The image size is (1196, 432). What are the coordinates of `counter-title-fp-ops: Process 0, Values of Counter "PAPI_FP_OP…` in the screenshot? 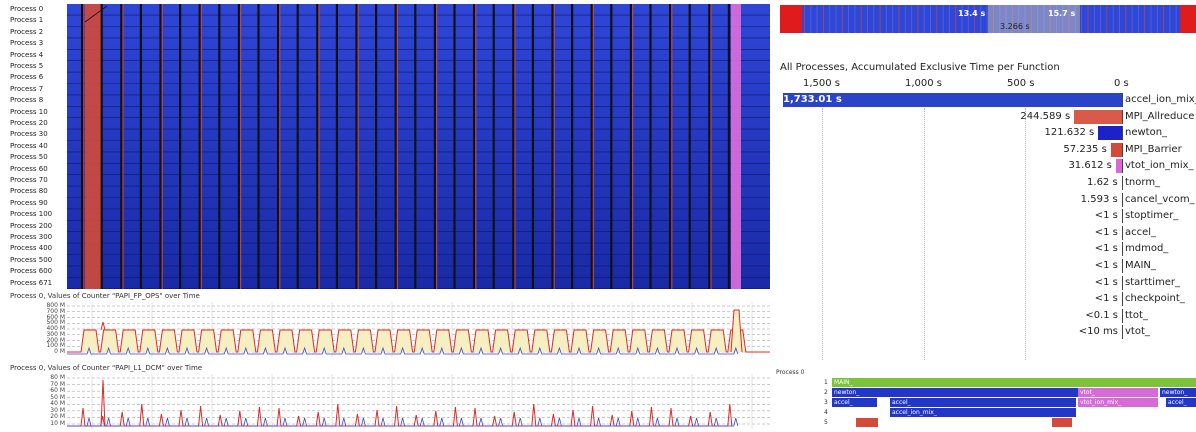 It's located at (105, 296).